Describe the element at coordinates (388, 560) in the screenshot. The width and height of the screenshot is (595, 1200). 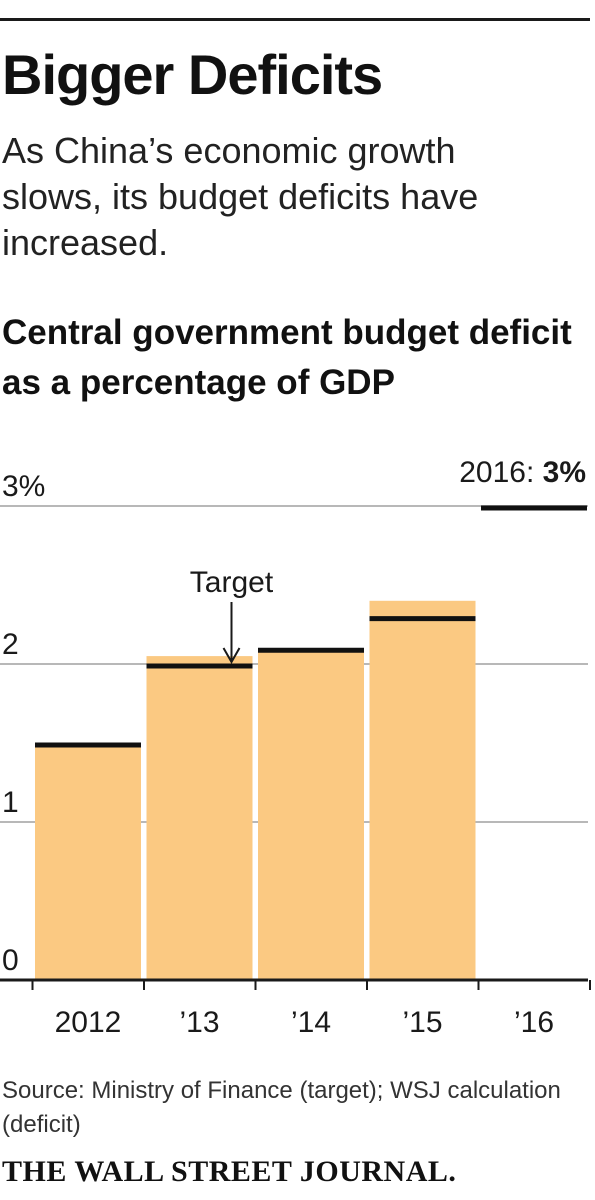
I see `annotations: Target 2016: 3%` at that location.